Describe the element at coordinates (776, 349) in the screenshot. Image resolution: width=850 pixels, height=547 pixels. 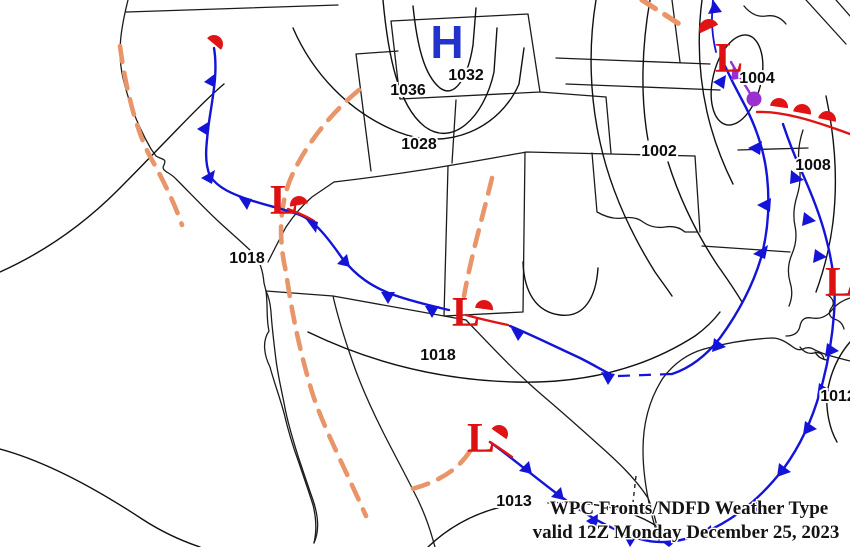
I see `coastline-gulf` at that location.